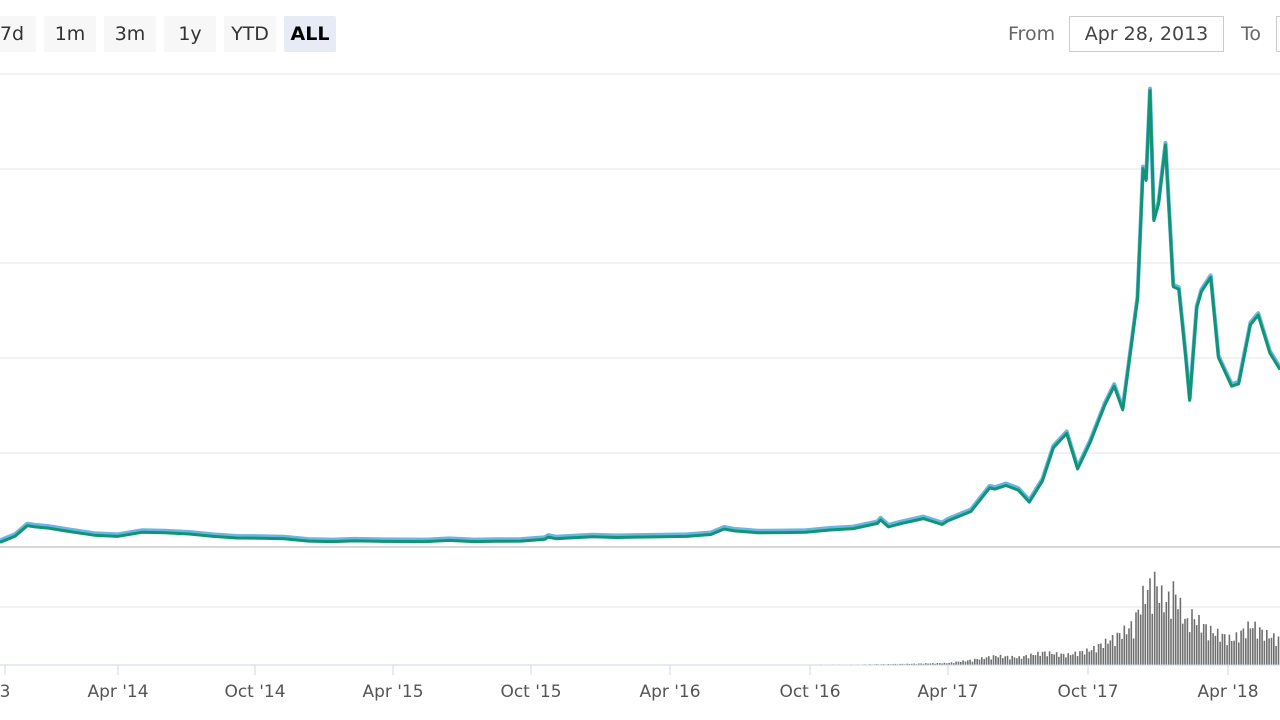 The image size is (1280, 720). What do you see at coordinates (117, 692) in the screenshot?
I see `x-tick-label: Apr '14` at bounding box center [117, 692].